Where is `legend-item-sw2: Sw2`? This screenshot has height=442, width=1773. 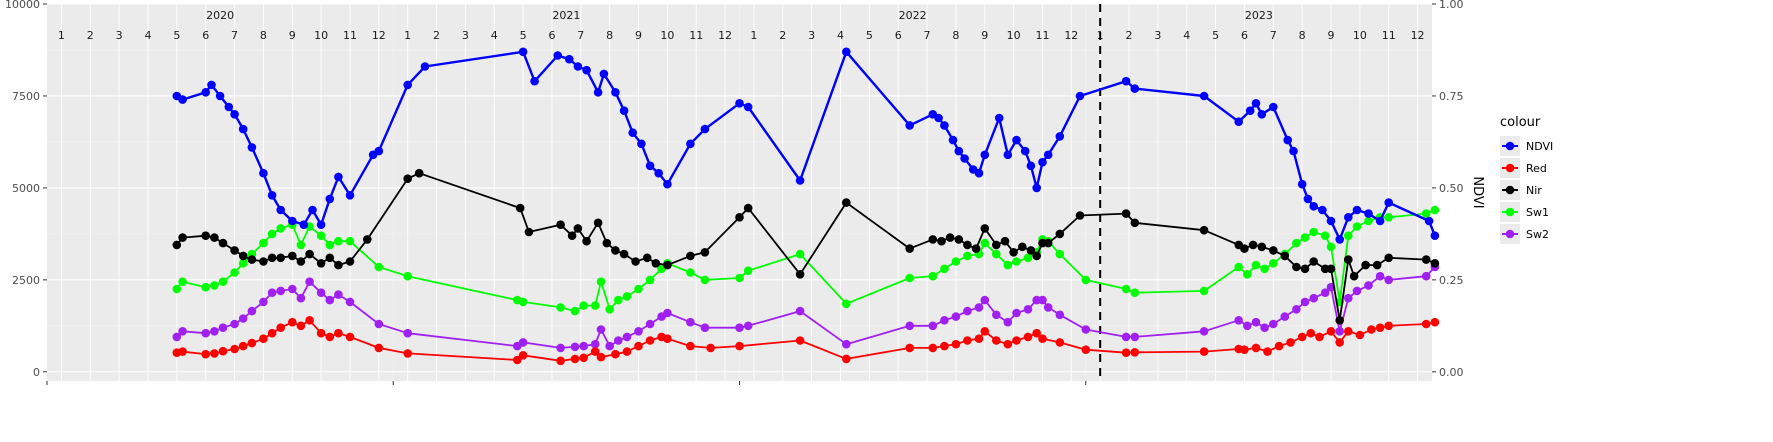
legend-item-sw2: Sw2 is located at coordinates (1524, 234).